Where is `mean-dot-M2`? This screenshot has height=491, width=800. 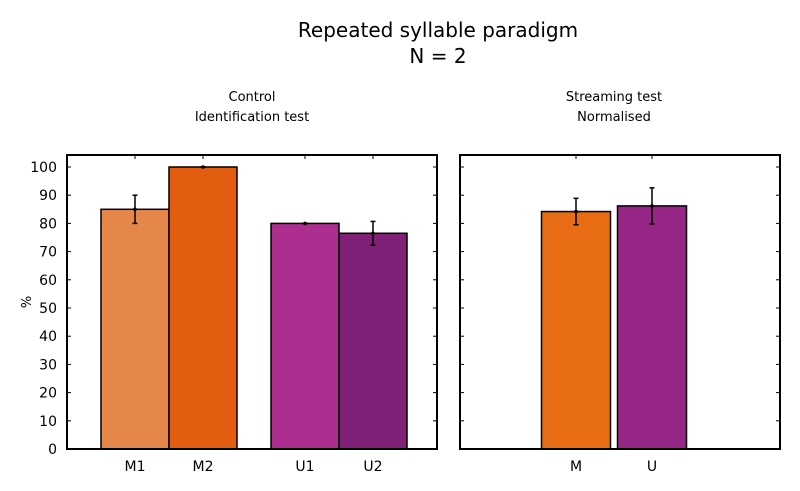
mean-dot-M2 is located at coordinates (203, 167).